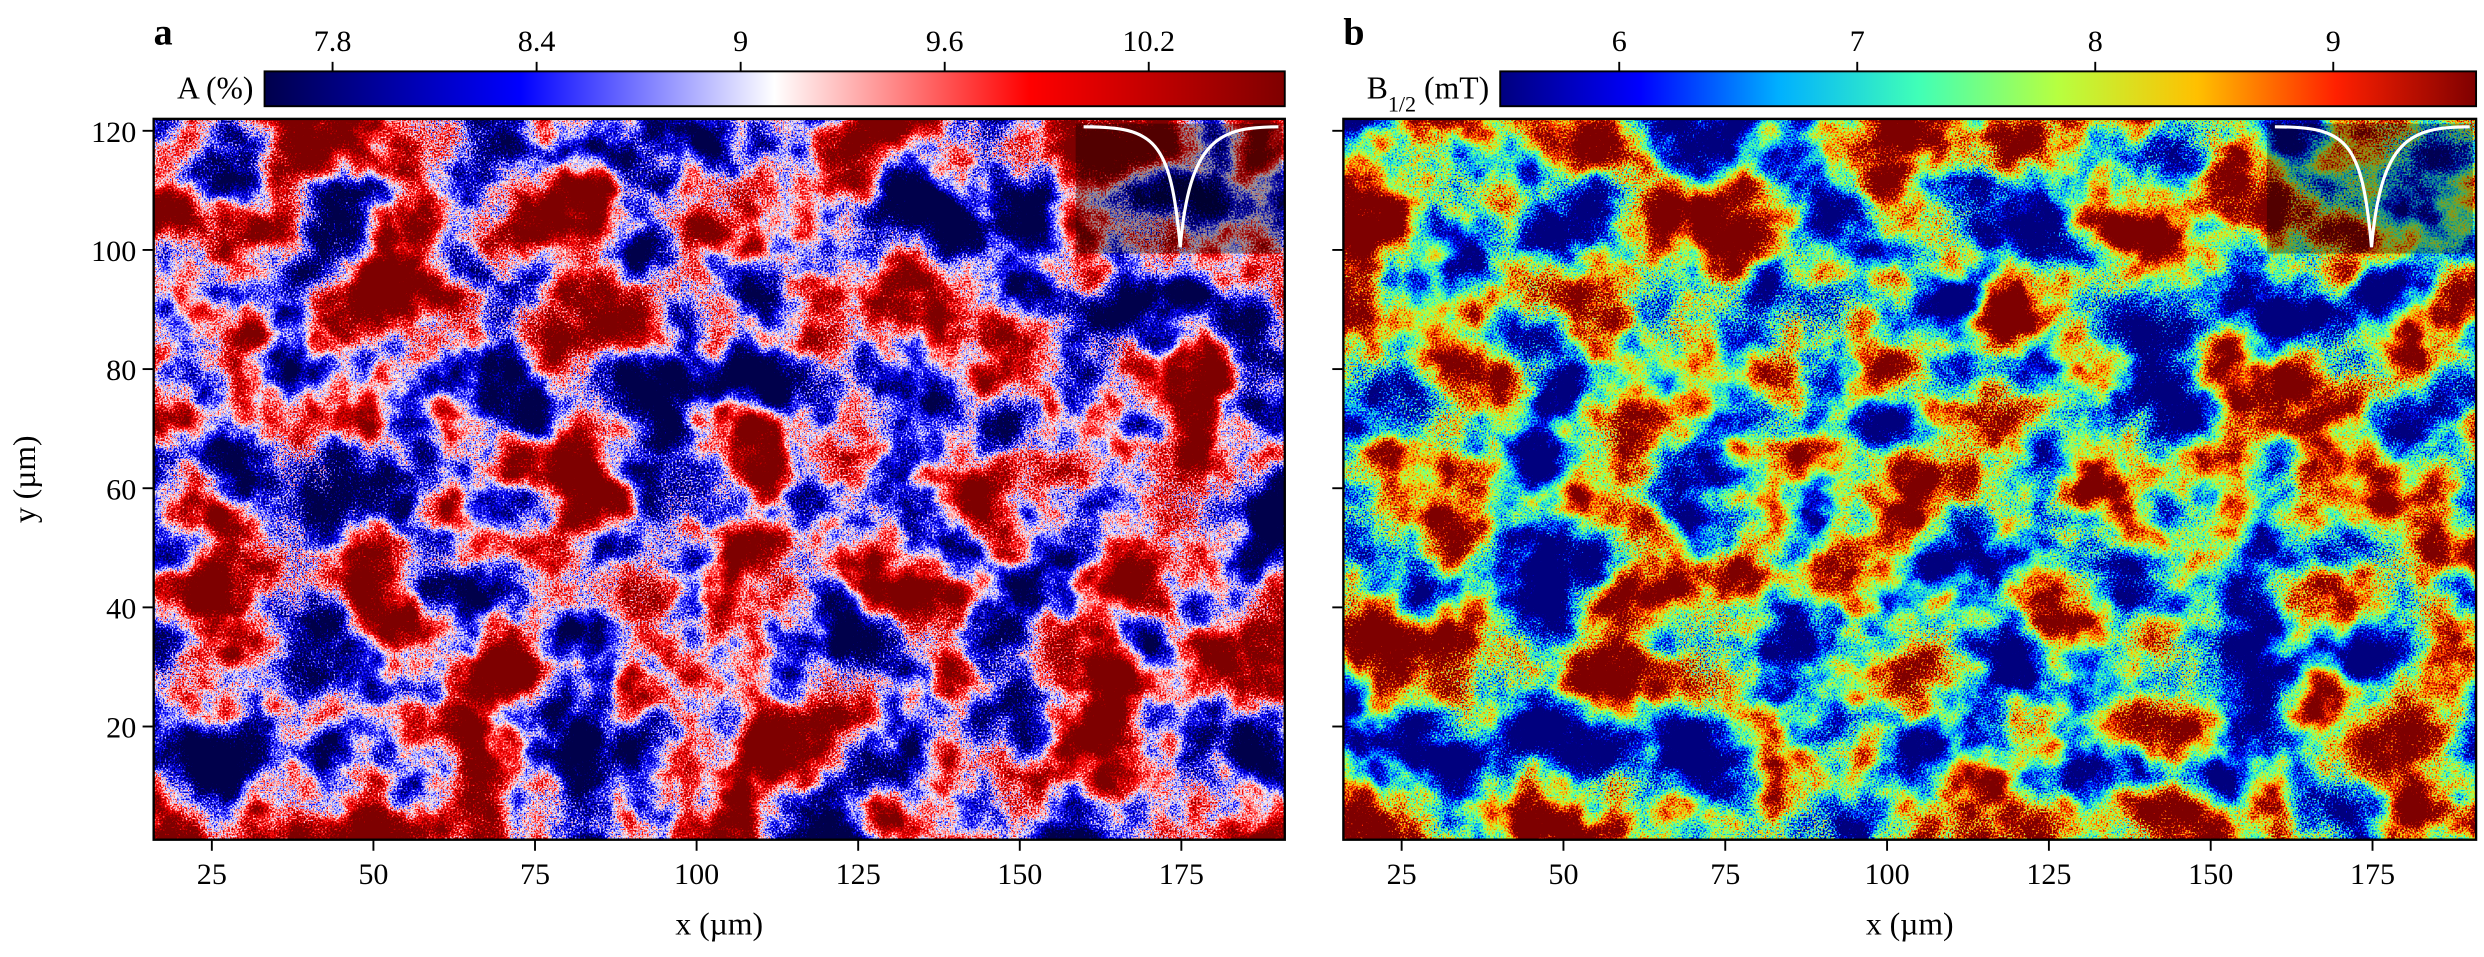 This screenshot has height=957, width=2484. I want to click on colorbar-tick-label: 6, so click(1619, 41).